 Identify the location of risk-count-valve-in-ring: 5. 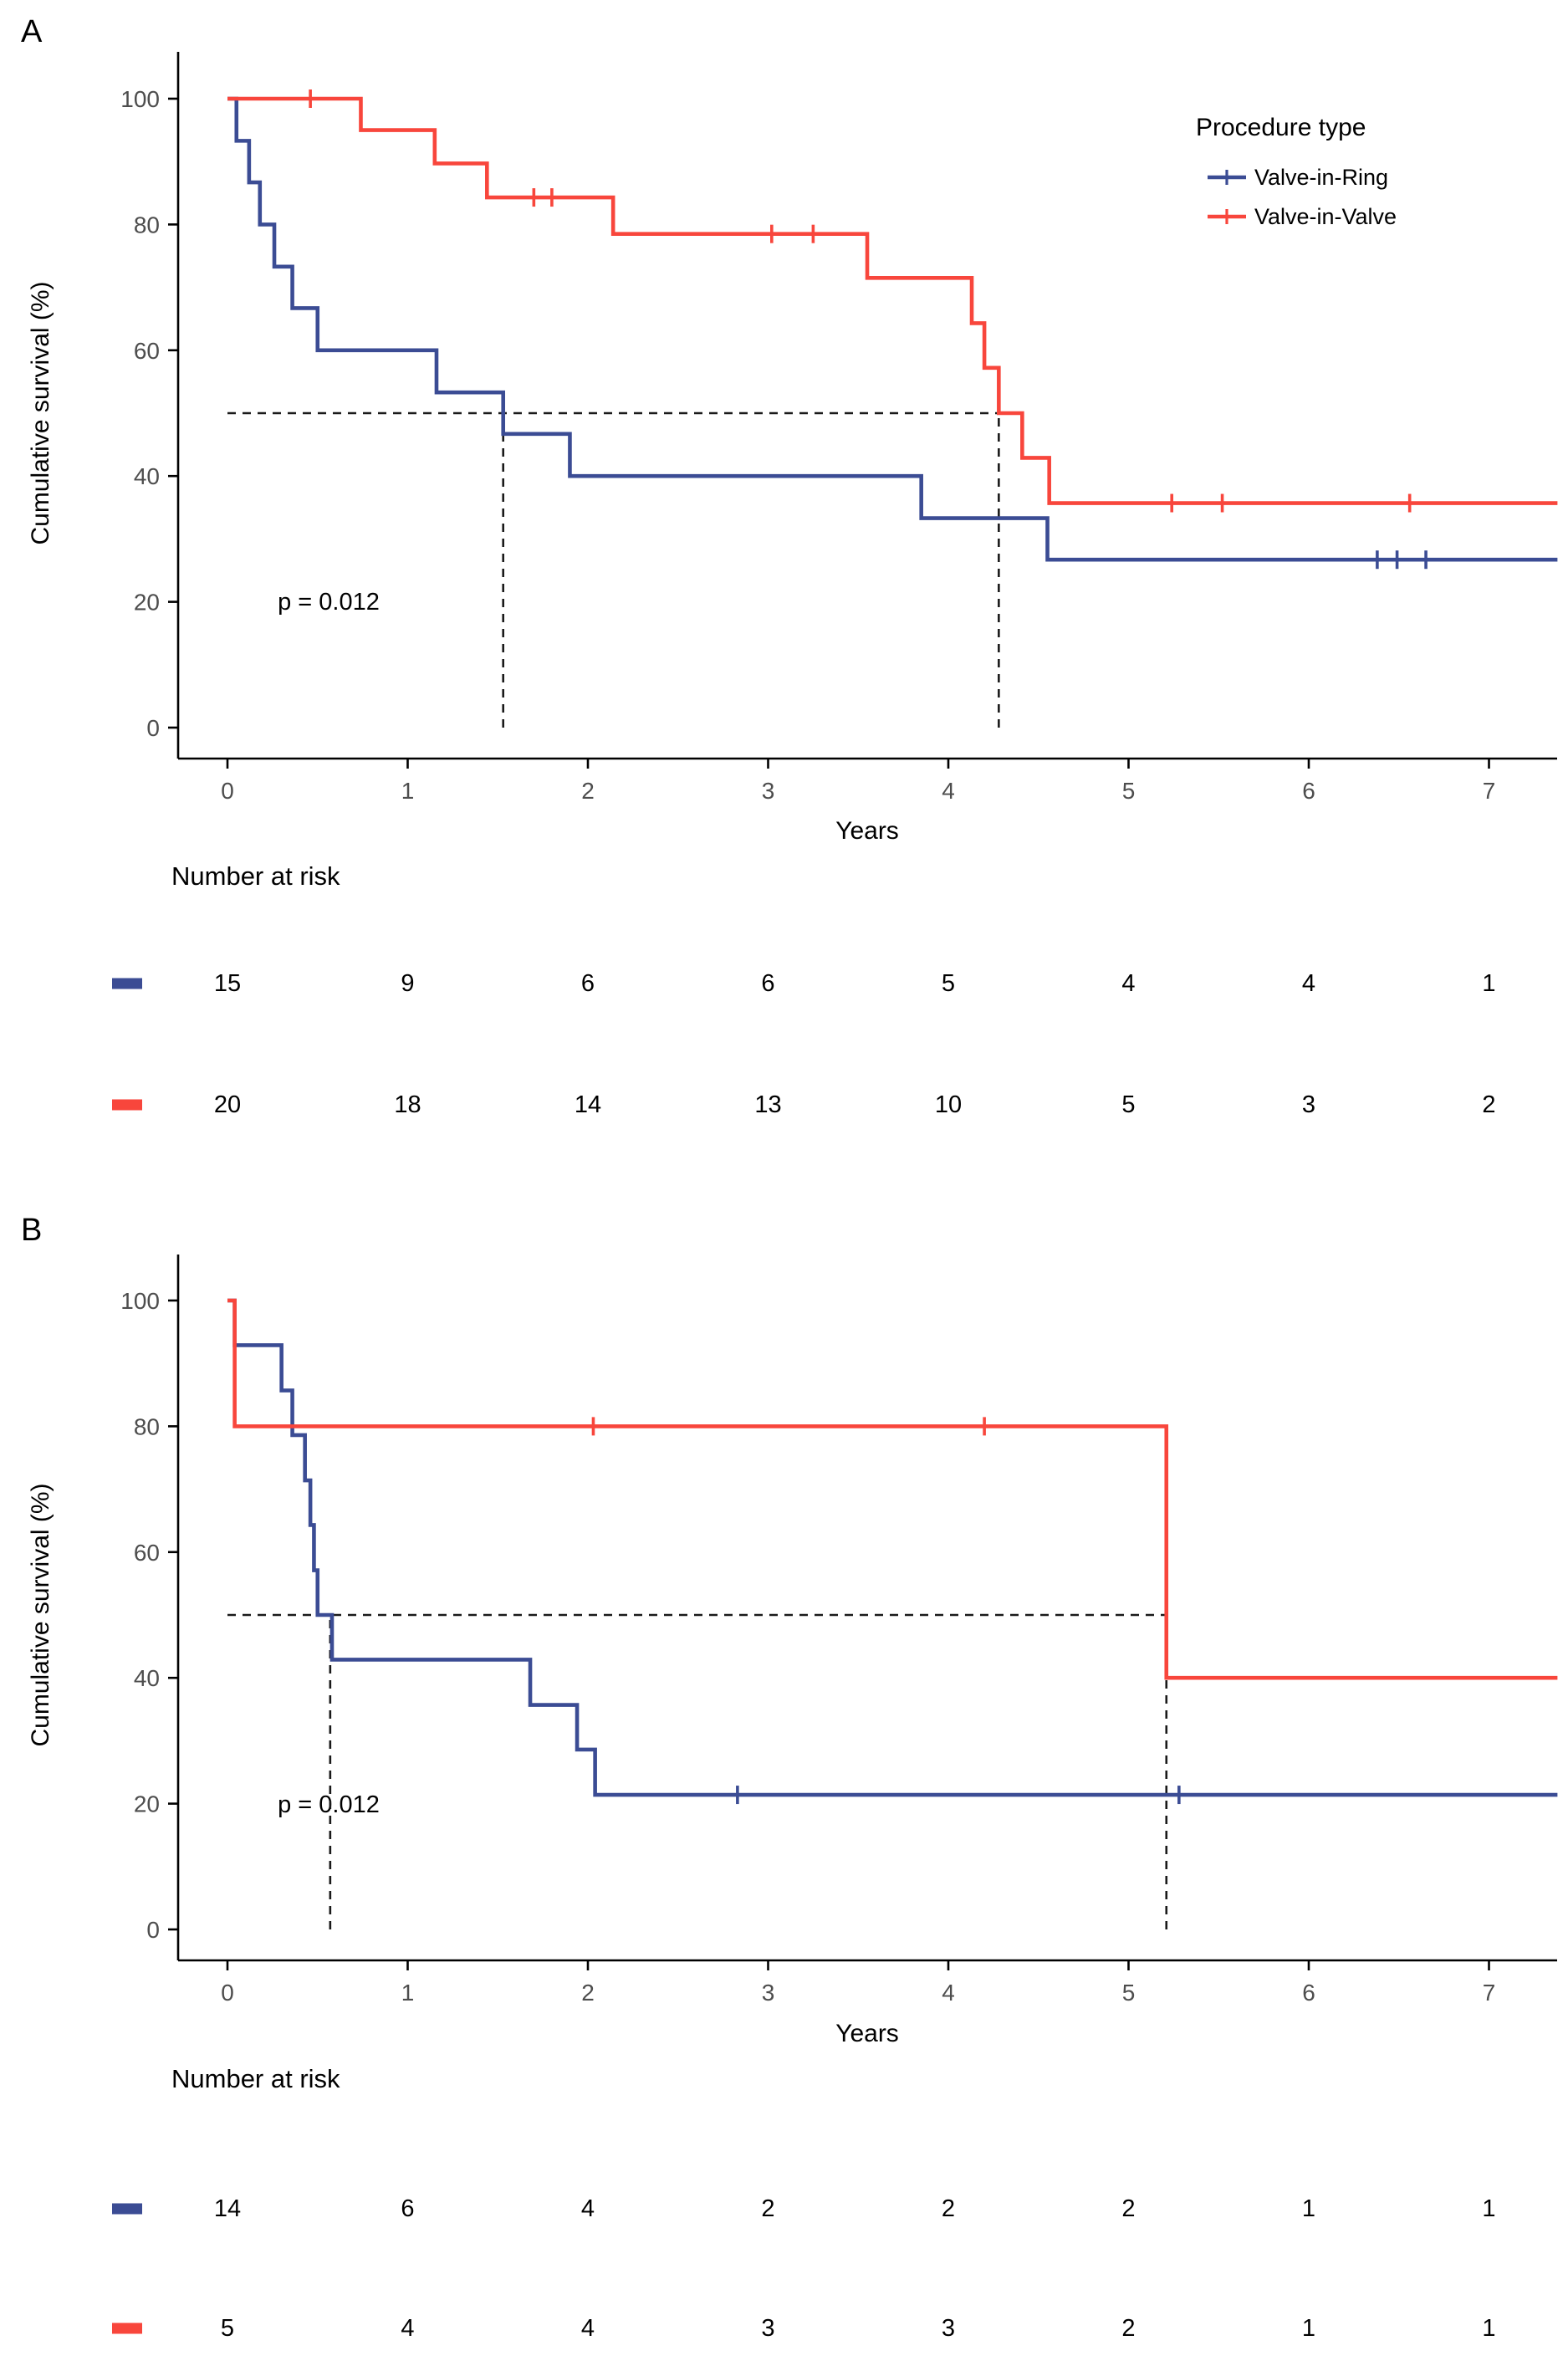
(948, 983).